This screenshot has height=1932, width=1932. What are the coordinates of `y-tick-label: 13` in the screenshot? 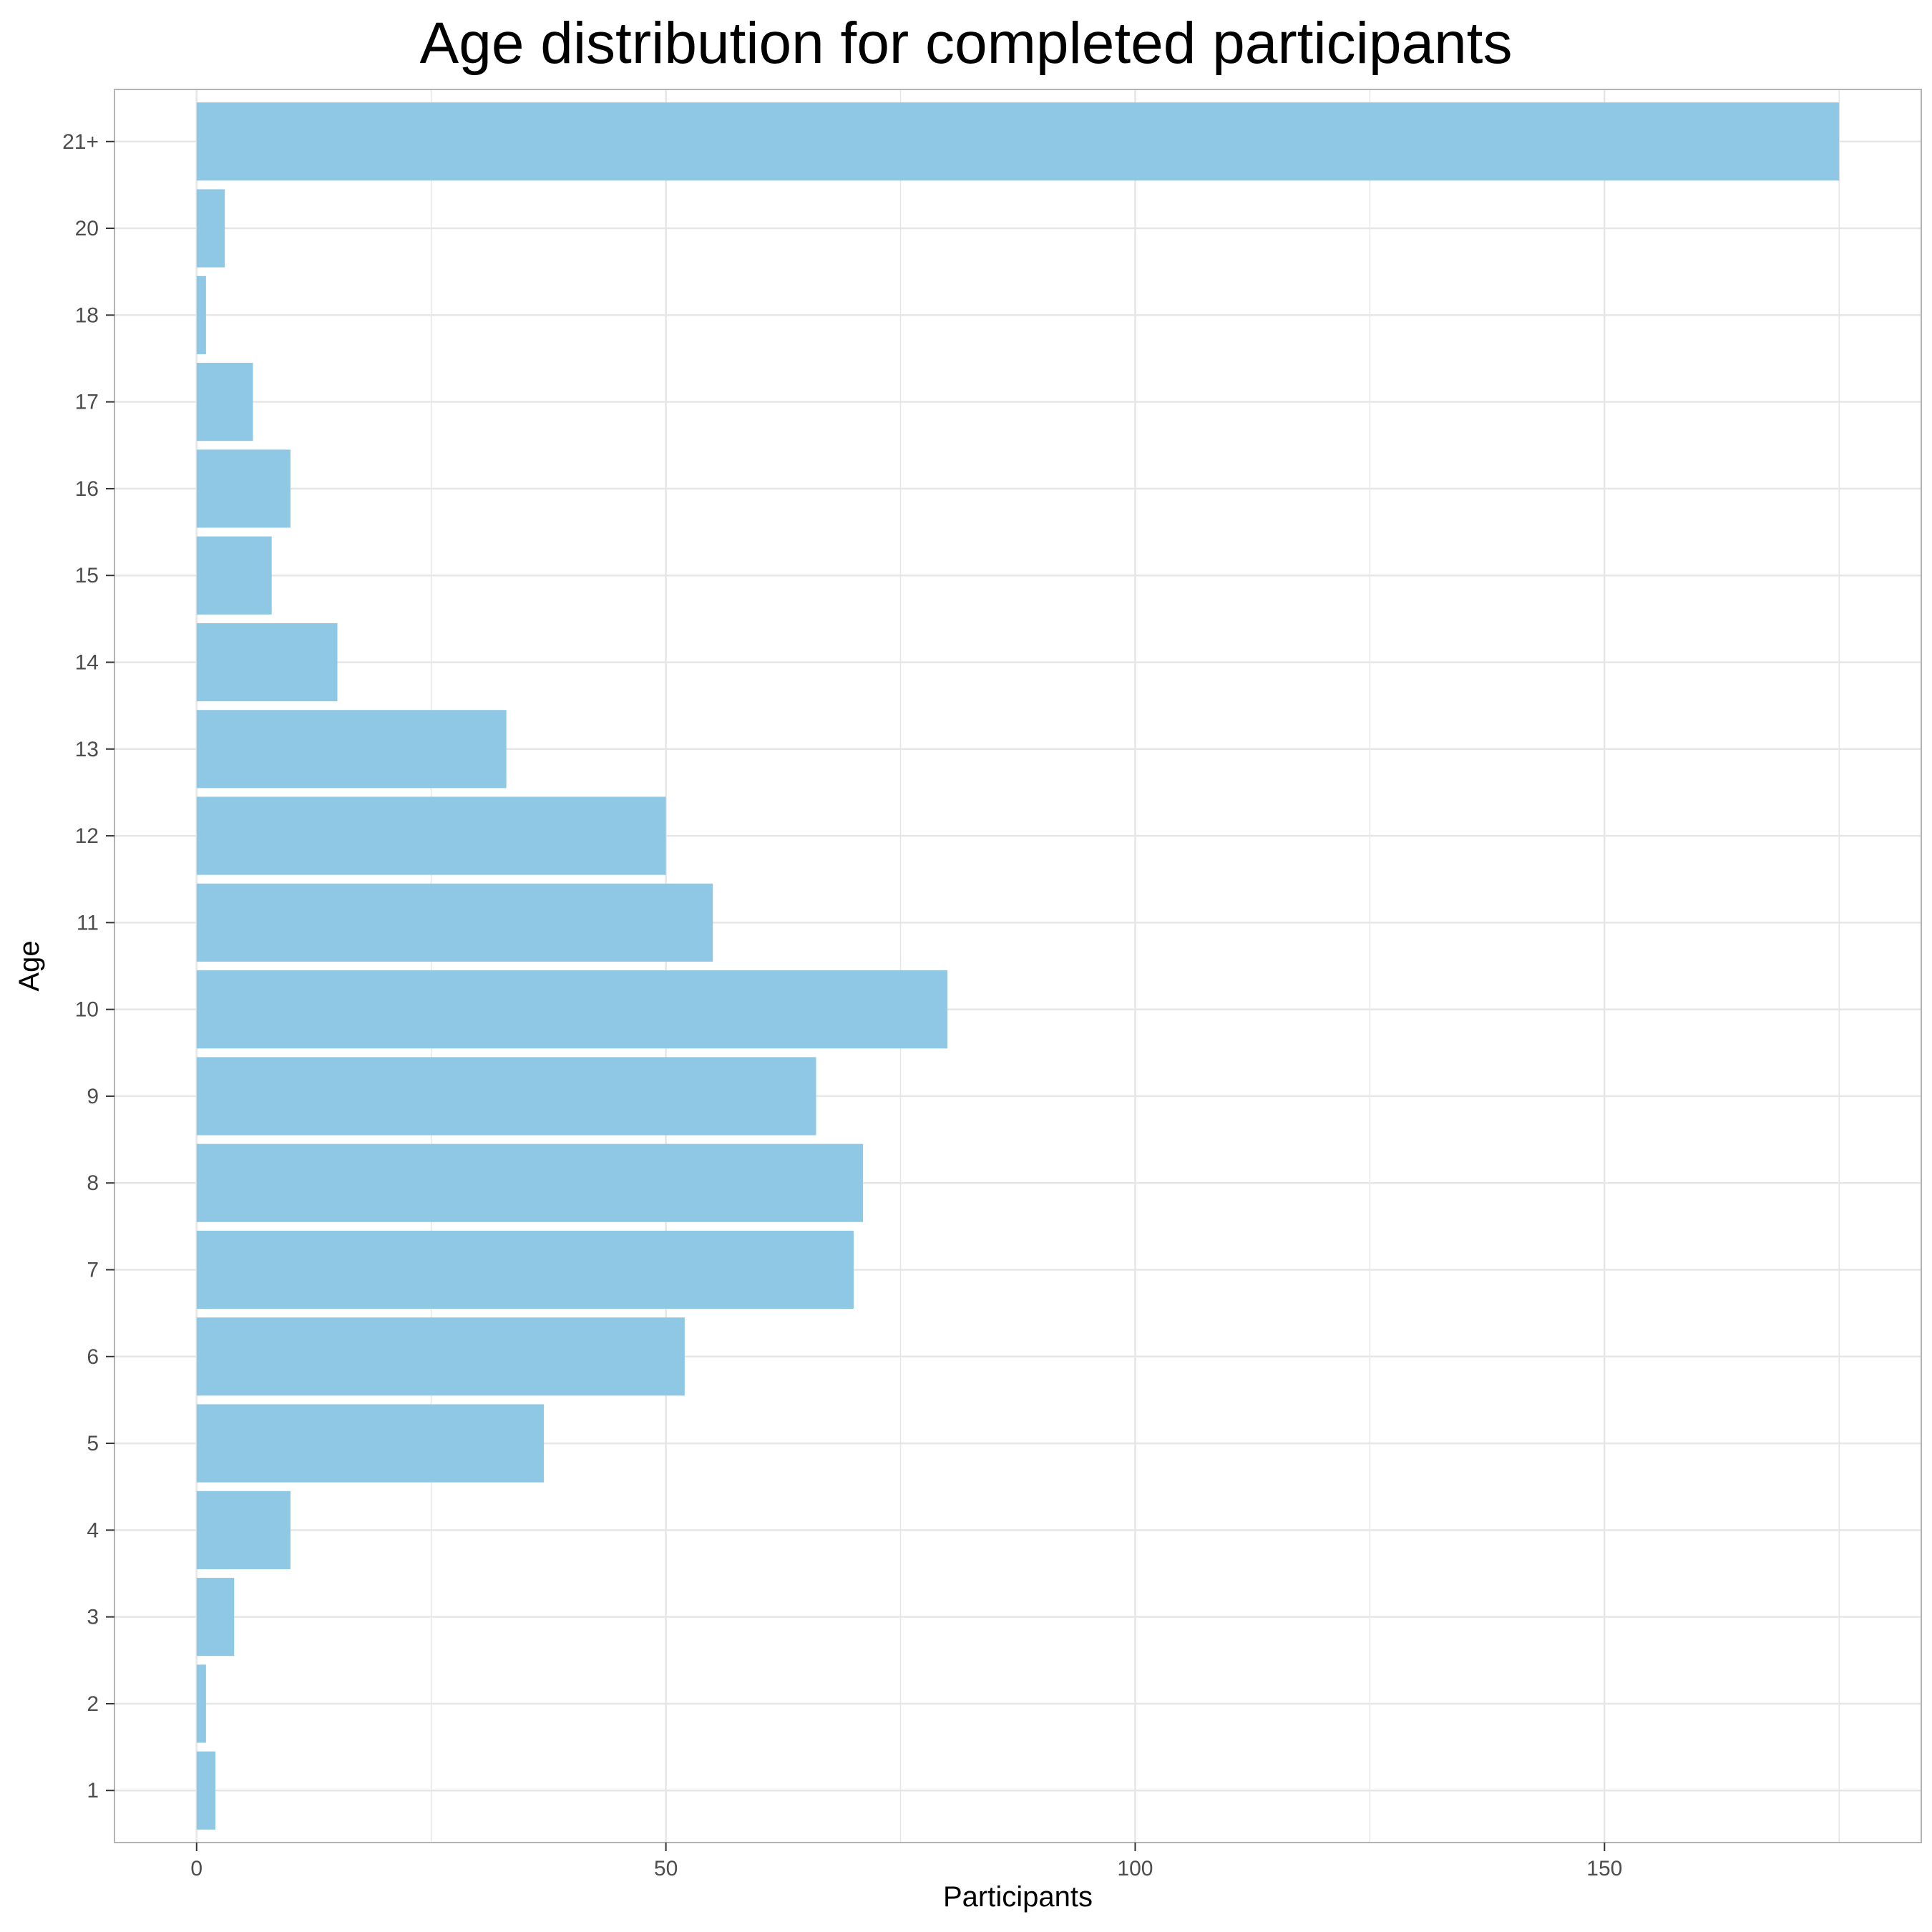 It's located at (87, 749).